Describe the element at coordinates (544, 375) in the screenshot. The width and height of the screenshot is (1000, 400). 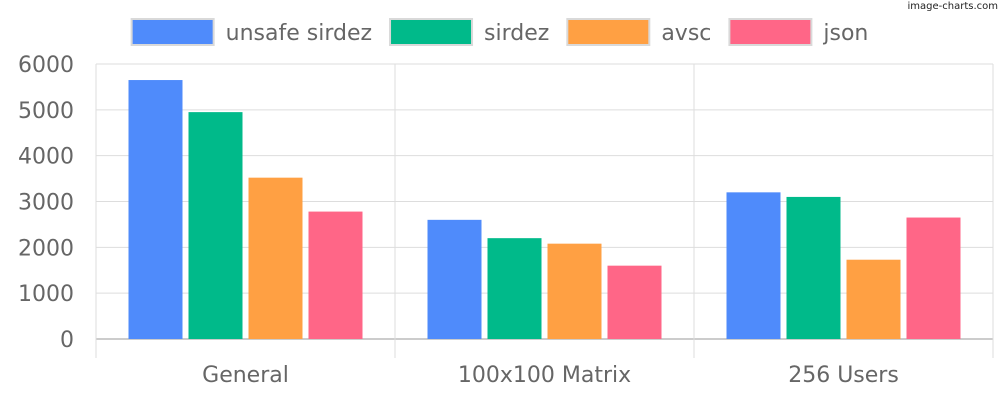
I see `x-tick-label: 100x100 Matrix` at that location.